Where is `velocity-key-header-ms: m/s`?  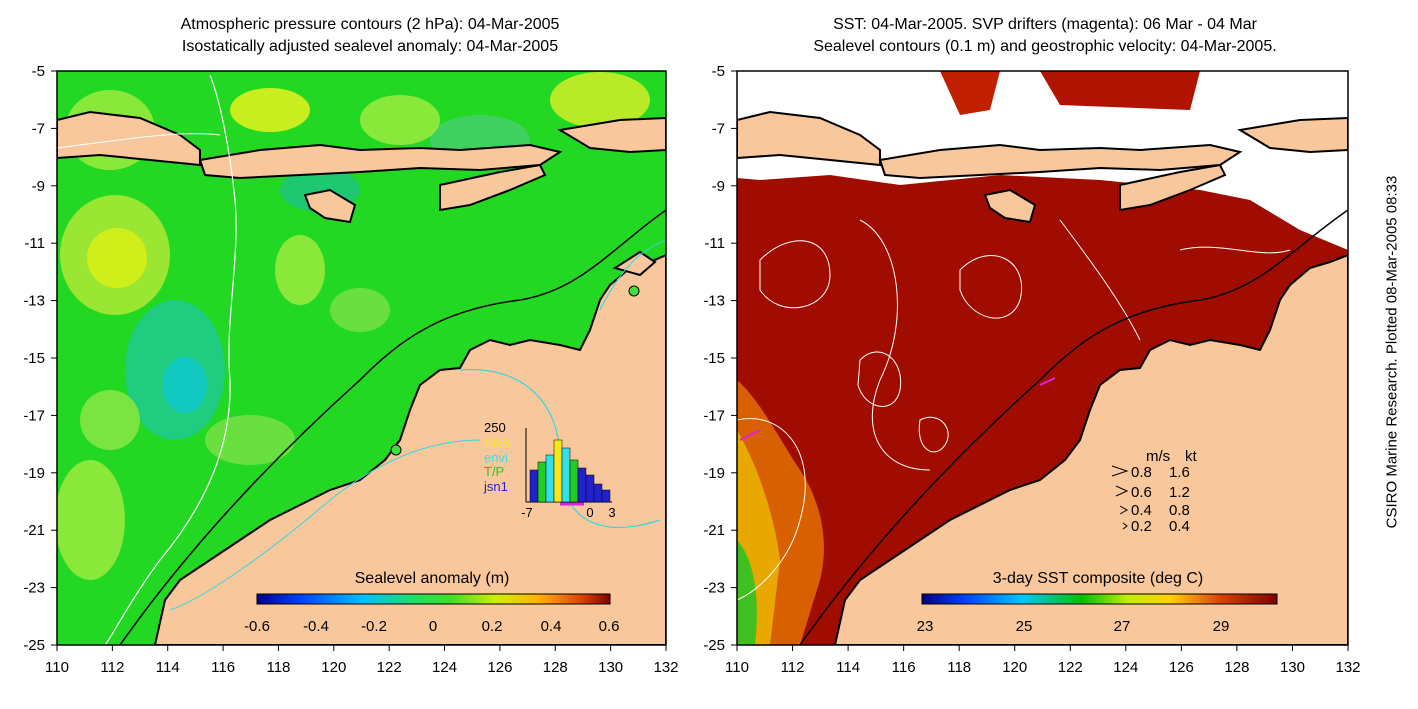 velocity-key-header-ms: m/s is located at coordinates (1158, 456).